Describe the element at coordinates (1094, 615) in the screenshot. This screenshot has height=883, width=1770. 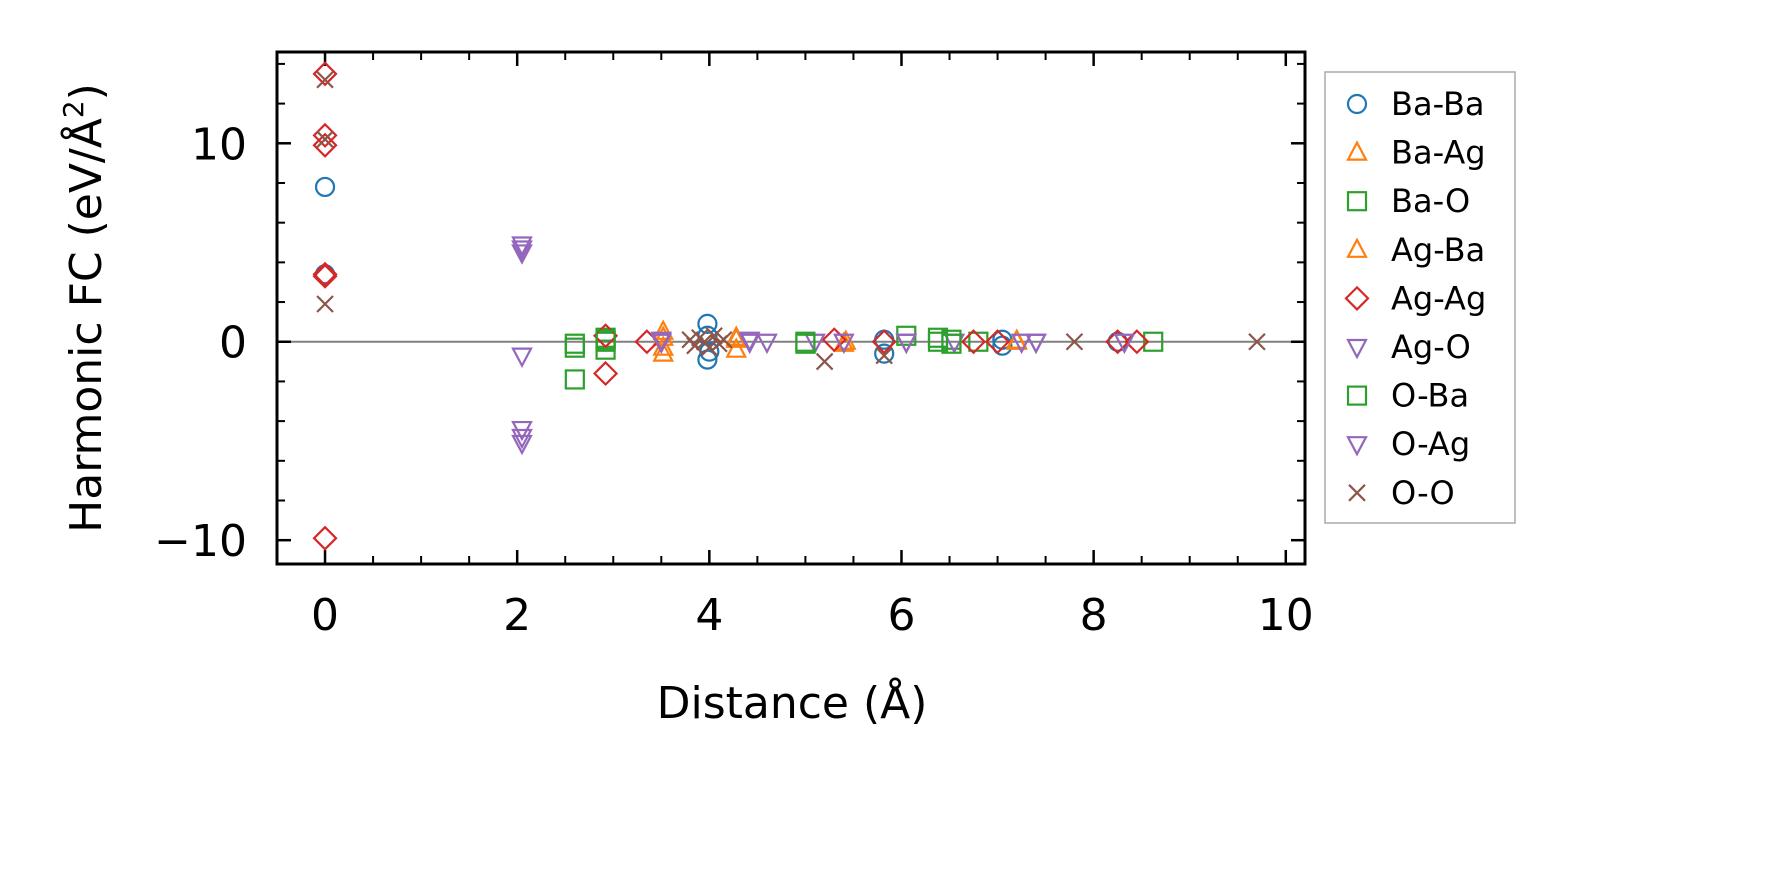
I see `x-tick-label: 8` at that location.